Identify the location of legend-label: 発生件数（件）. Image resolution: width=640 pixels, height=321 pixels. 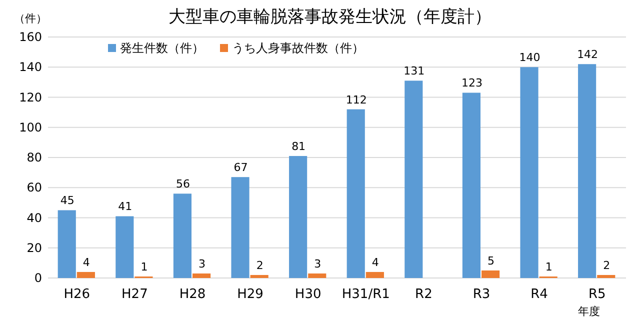
(162, 48).